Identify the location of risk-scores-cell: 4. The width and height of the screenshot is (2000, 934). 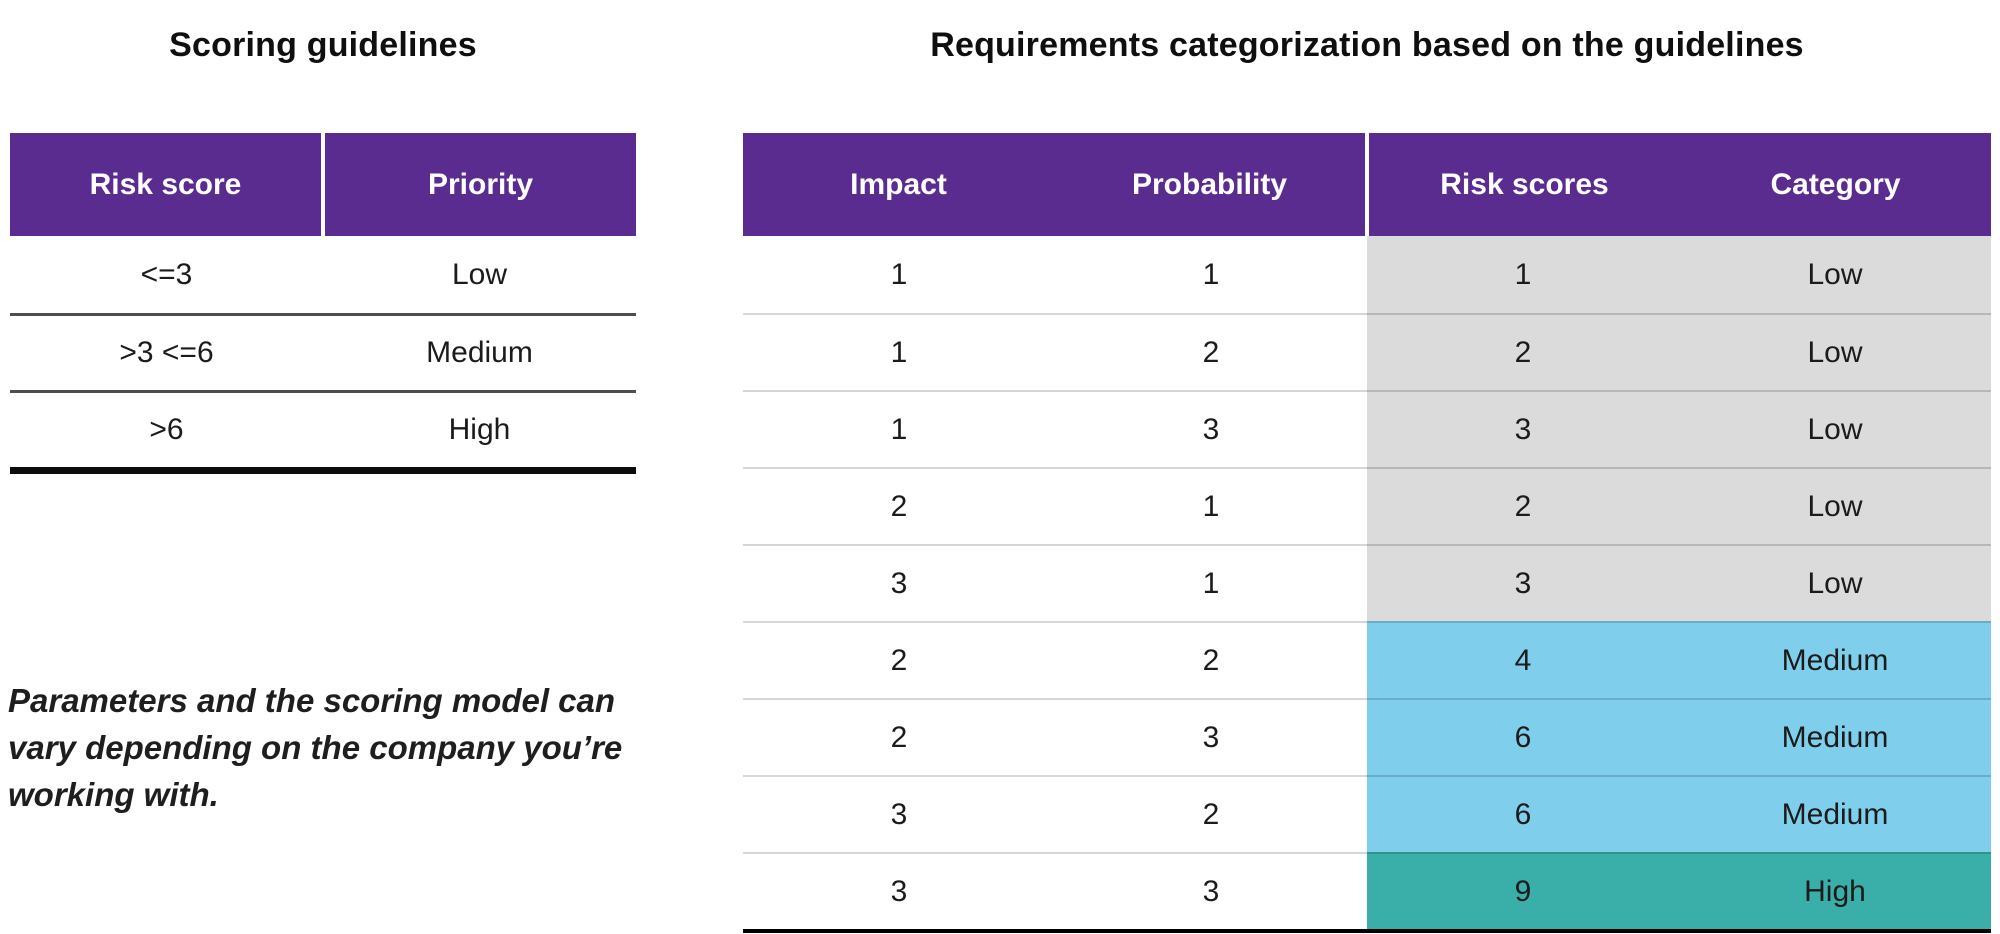
(1523, 659).